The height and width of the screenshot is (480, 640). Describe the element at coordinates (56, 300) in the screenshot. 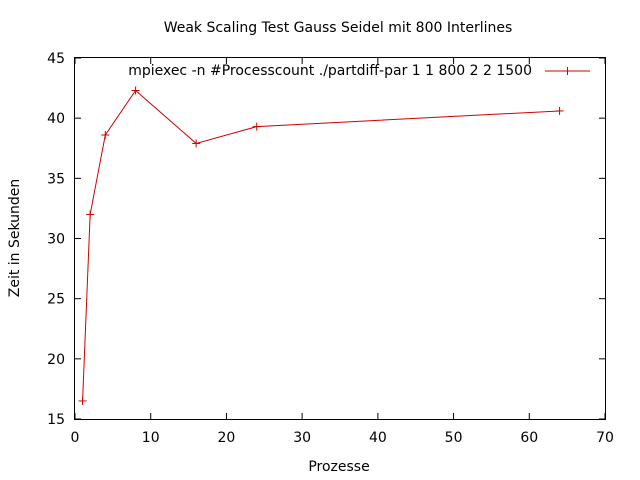

I see `y-tick-label: 25` at that location.